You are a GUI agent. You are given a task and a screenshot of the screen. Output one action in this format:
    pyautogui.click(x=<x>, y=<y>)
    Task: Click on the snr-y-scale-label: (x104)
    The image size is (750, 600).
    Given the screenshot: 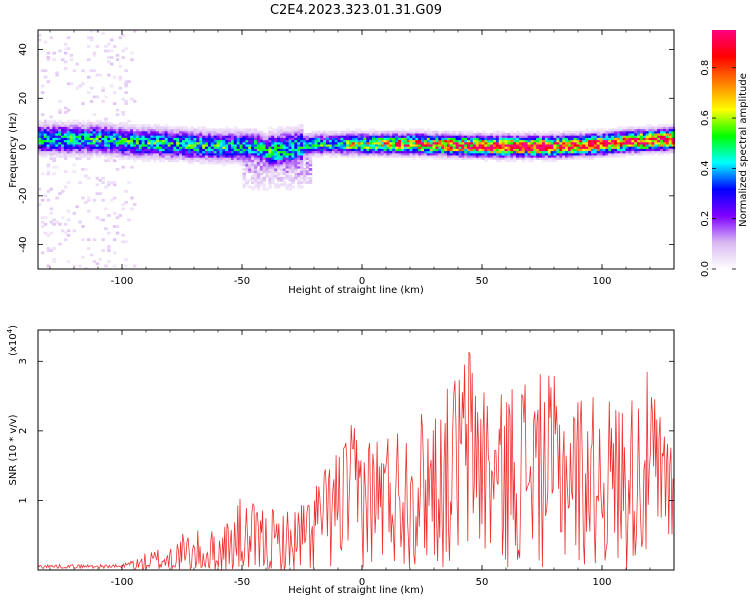 What is the action you would take?
    pyautogui.click(x=12, y=340)
    